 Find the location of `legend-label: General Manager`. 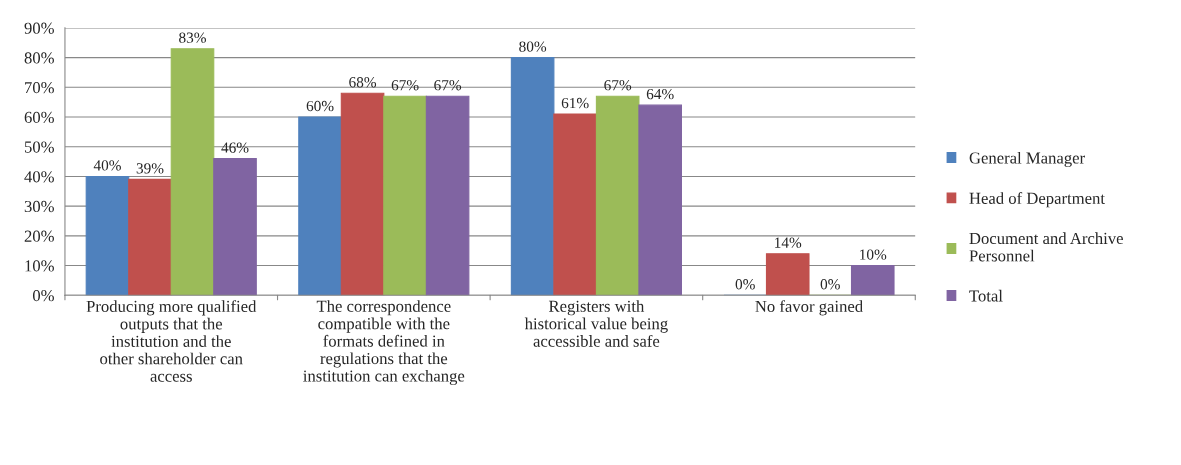

legend-label: General Manager is located at coordinates (1027, 159).